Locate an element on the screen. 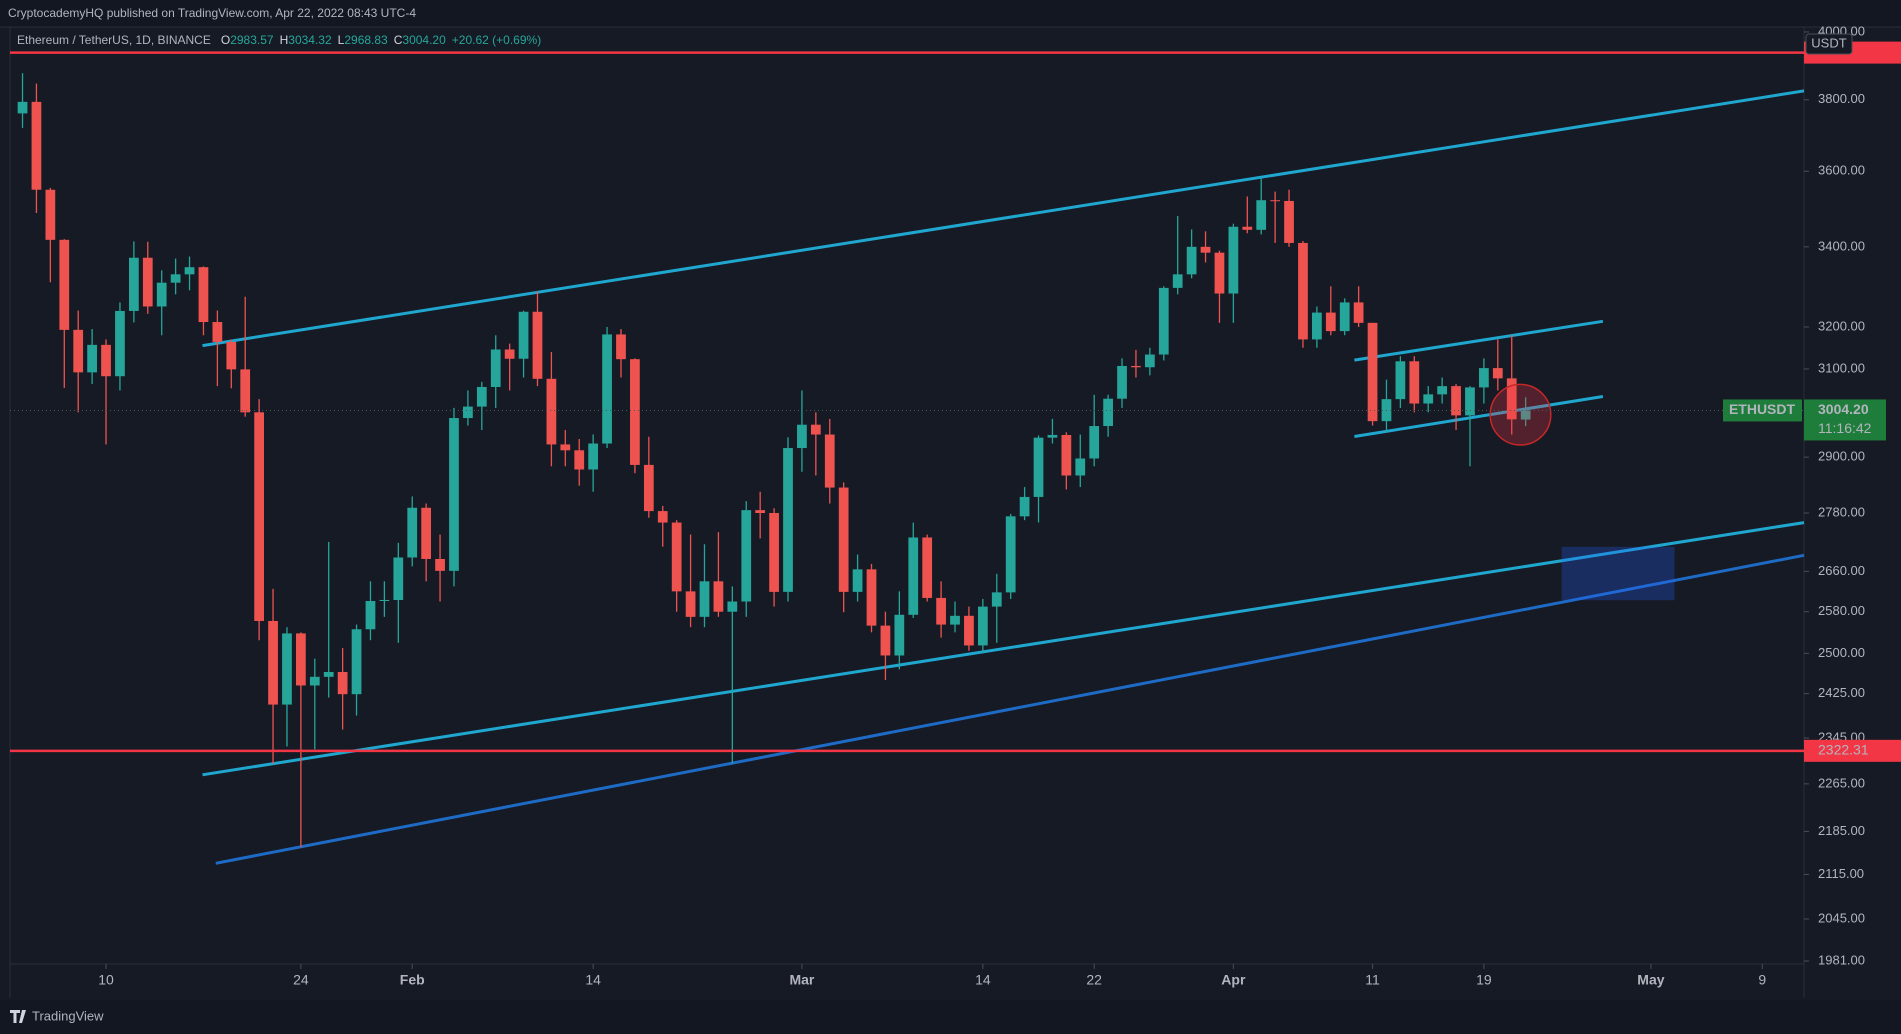 This screenshot has width=1901, height=1034. zone-rectangle is located at coordinates (1618, 573).